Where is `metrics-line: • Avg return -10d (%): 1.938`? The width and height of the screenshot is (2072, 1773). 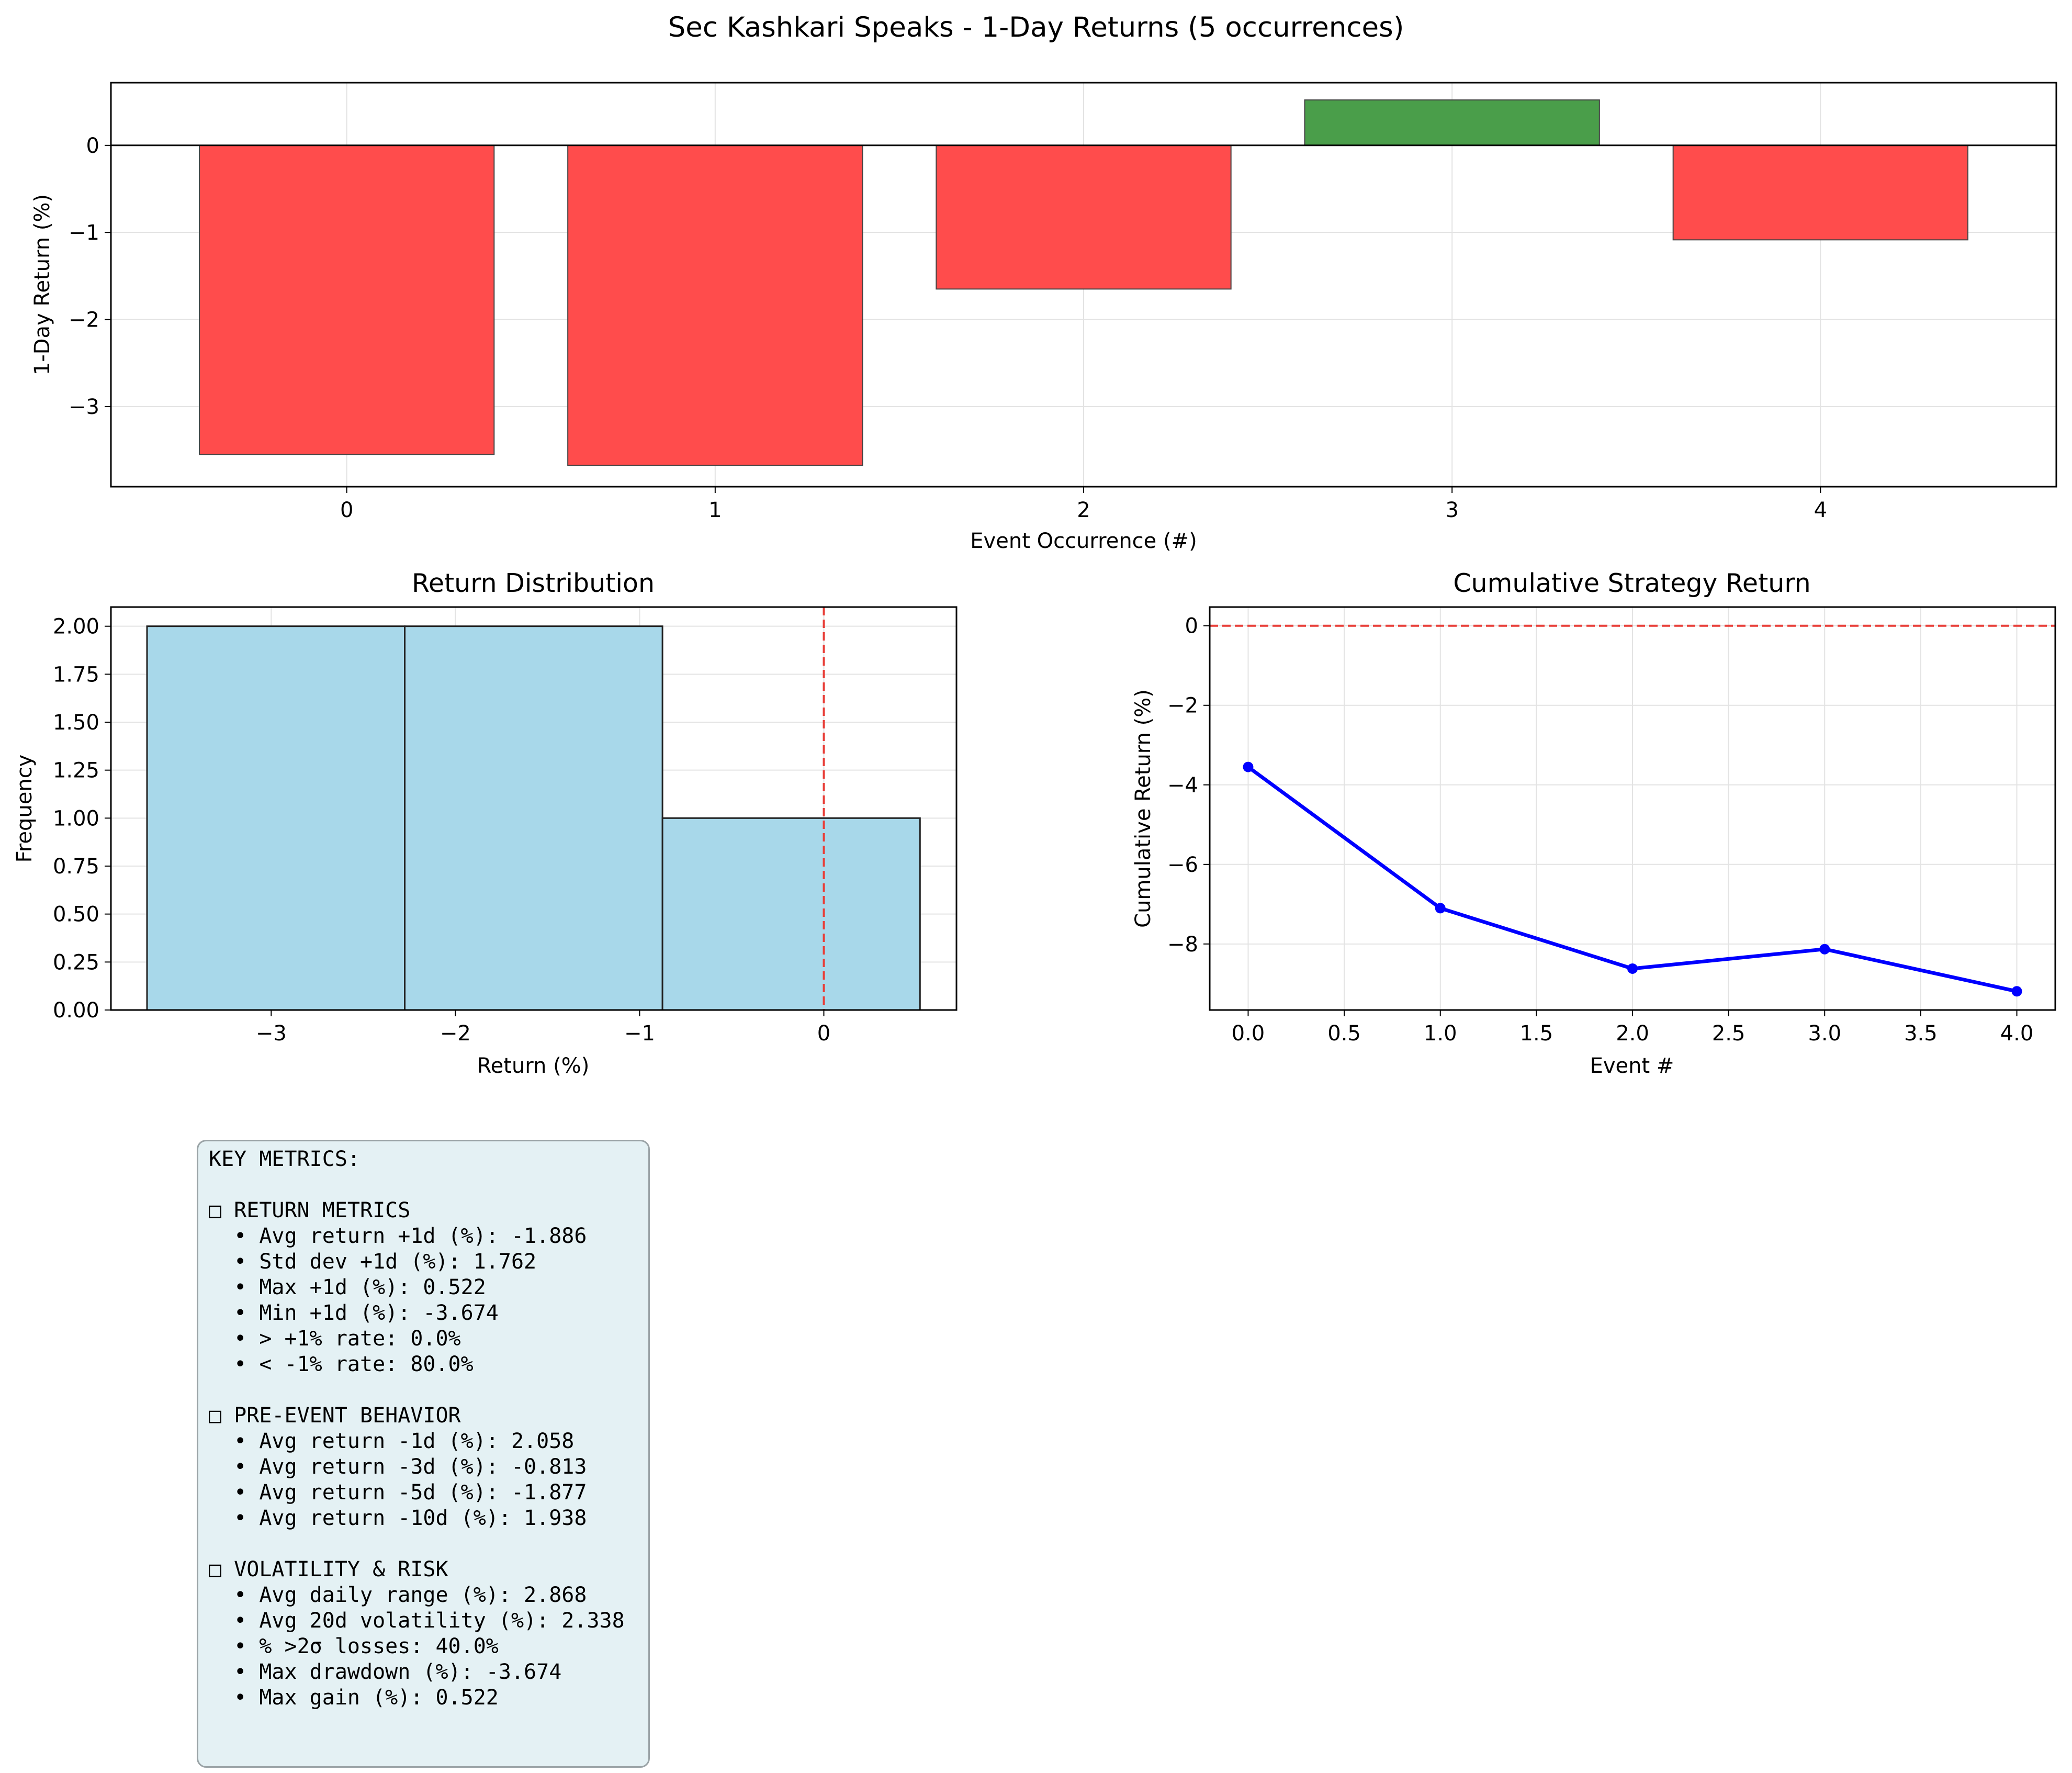
metrics-line: • Avg return -10d (%): 1.938 is located at coordinates (398, 1518).